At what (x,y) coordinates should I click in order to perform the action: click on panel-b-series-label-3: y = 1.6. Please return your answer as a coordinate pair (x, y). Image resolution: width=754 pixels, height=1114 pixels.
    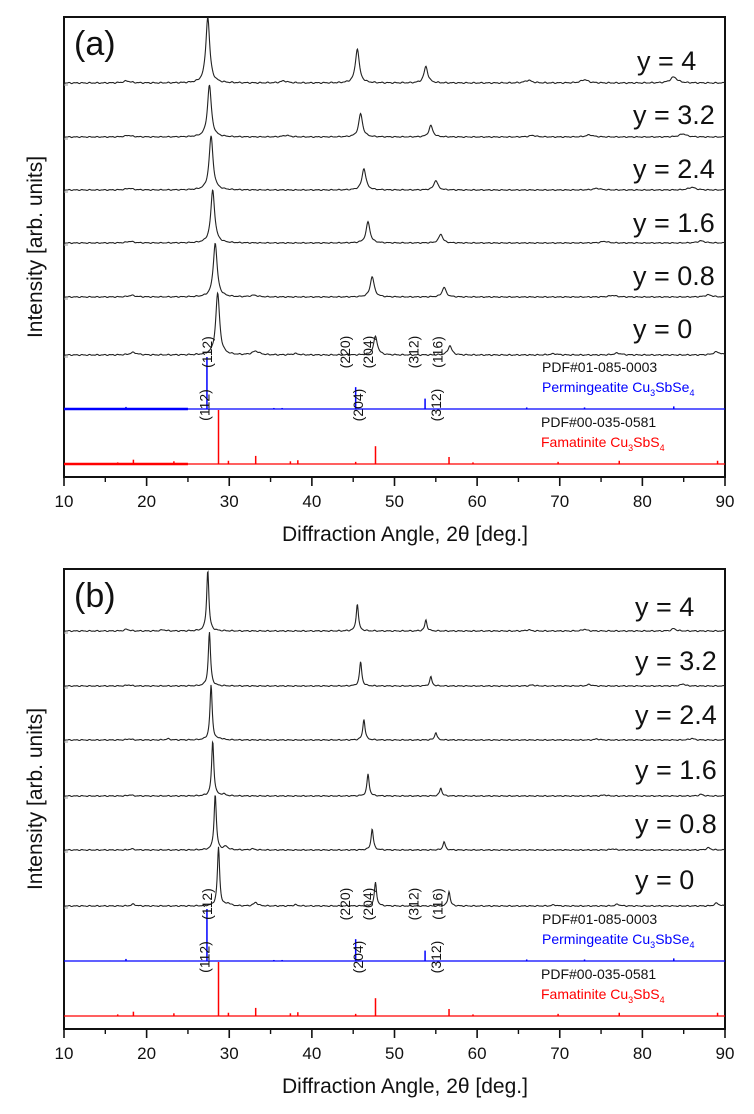
    Looking at the image, I should click on (676, 770).